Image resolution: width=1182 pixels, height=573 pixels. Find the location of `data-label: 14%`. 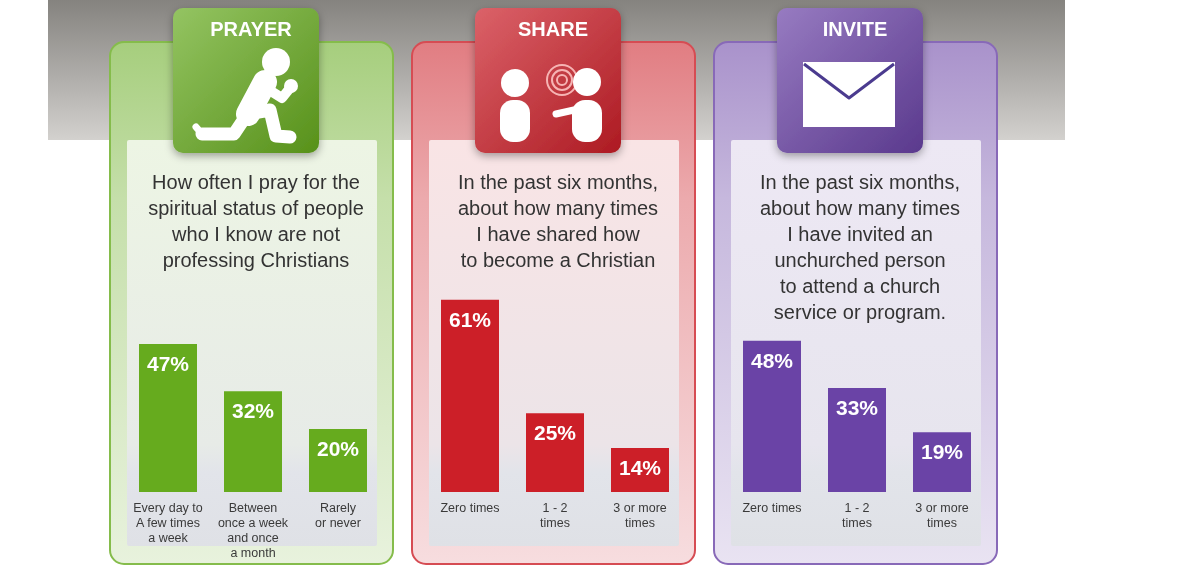

data-label: 14% is located at coordinates (640, 467).